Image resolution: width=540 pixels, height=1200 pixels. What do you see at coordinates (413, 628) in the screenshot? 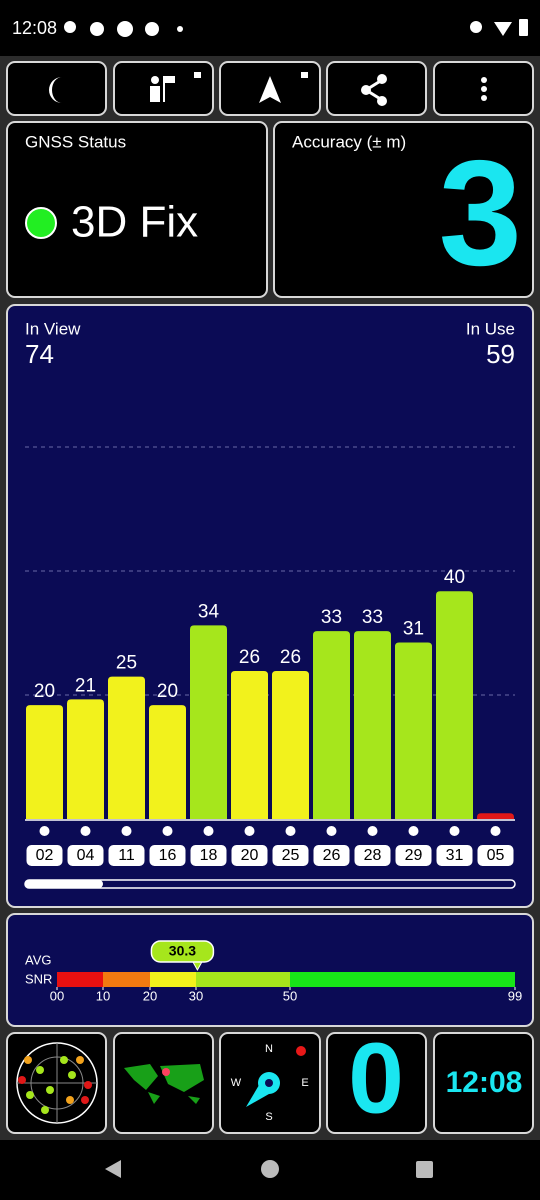
I see `value-label: 31` at bounding box center [413, 628].